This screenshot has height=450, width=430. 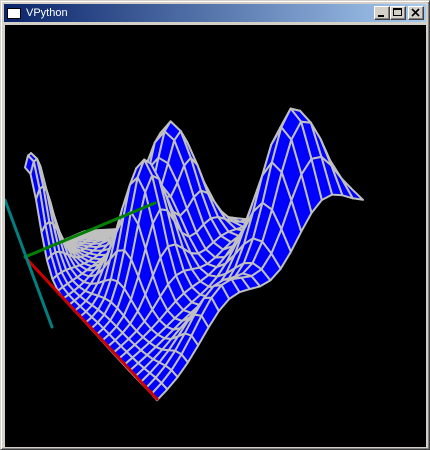 I want to click on x-axis-line, so click(x=91, y=328).